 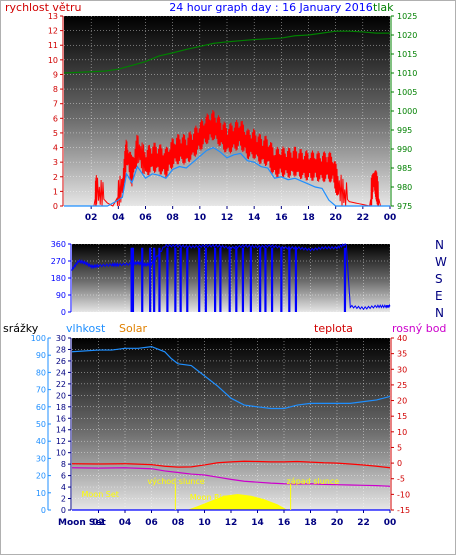 What do you see at coordinates (231, 477) in the screenshot?
I see `dewpoint-line` at bounding box center [231, 477].